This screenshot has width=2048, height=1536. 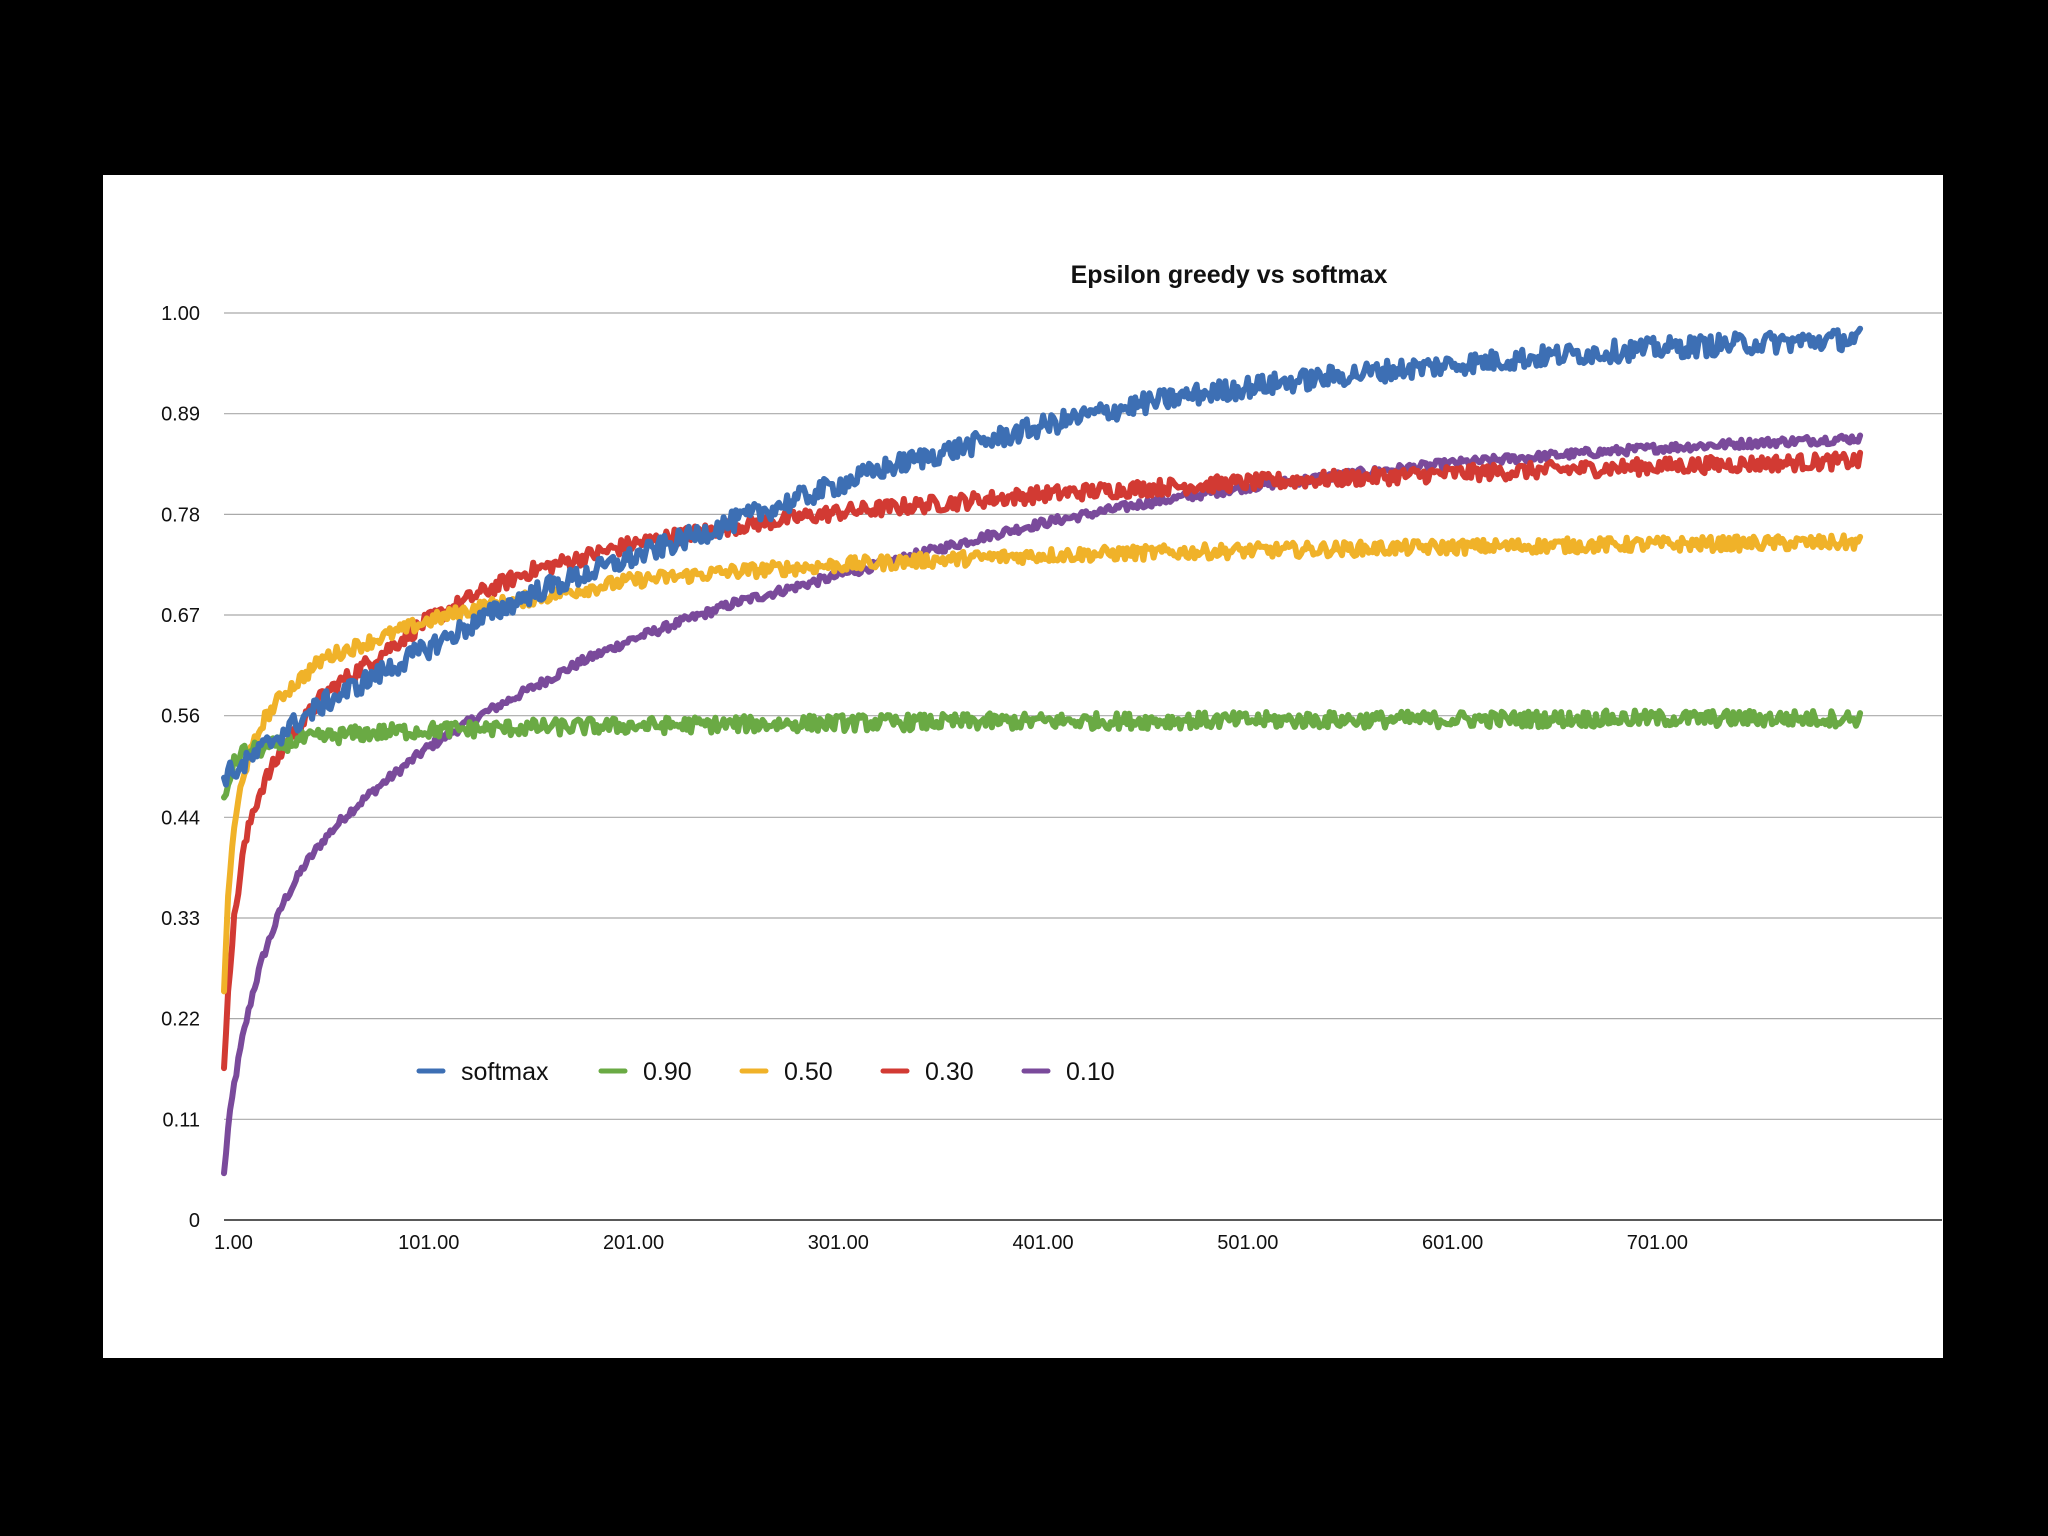 I want to click on x-tick-label: 701.00, so click(x=1657, y=1243).